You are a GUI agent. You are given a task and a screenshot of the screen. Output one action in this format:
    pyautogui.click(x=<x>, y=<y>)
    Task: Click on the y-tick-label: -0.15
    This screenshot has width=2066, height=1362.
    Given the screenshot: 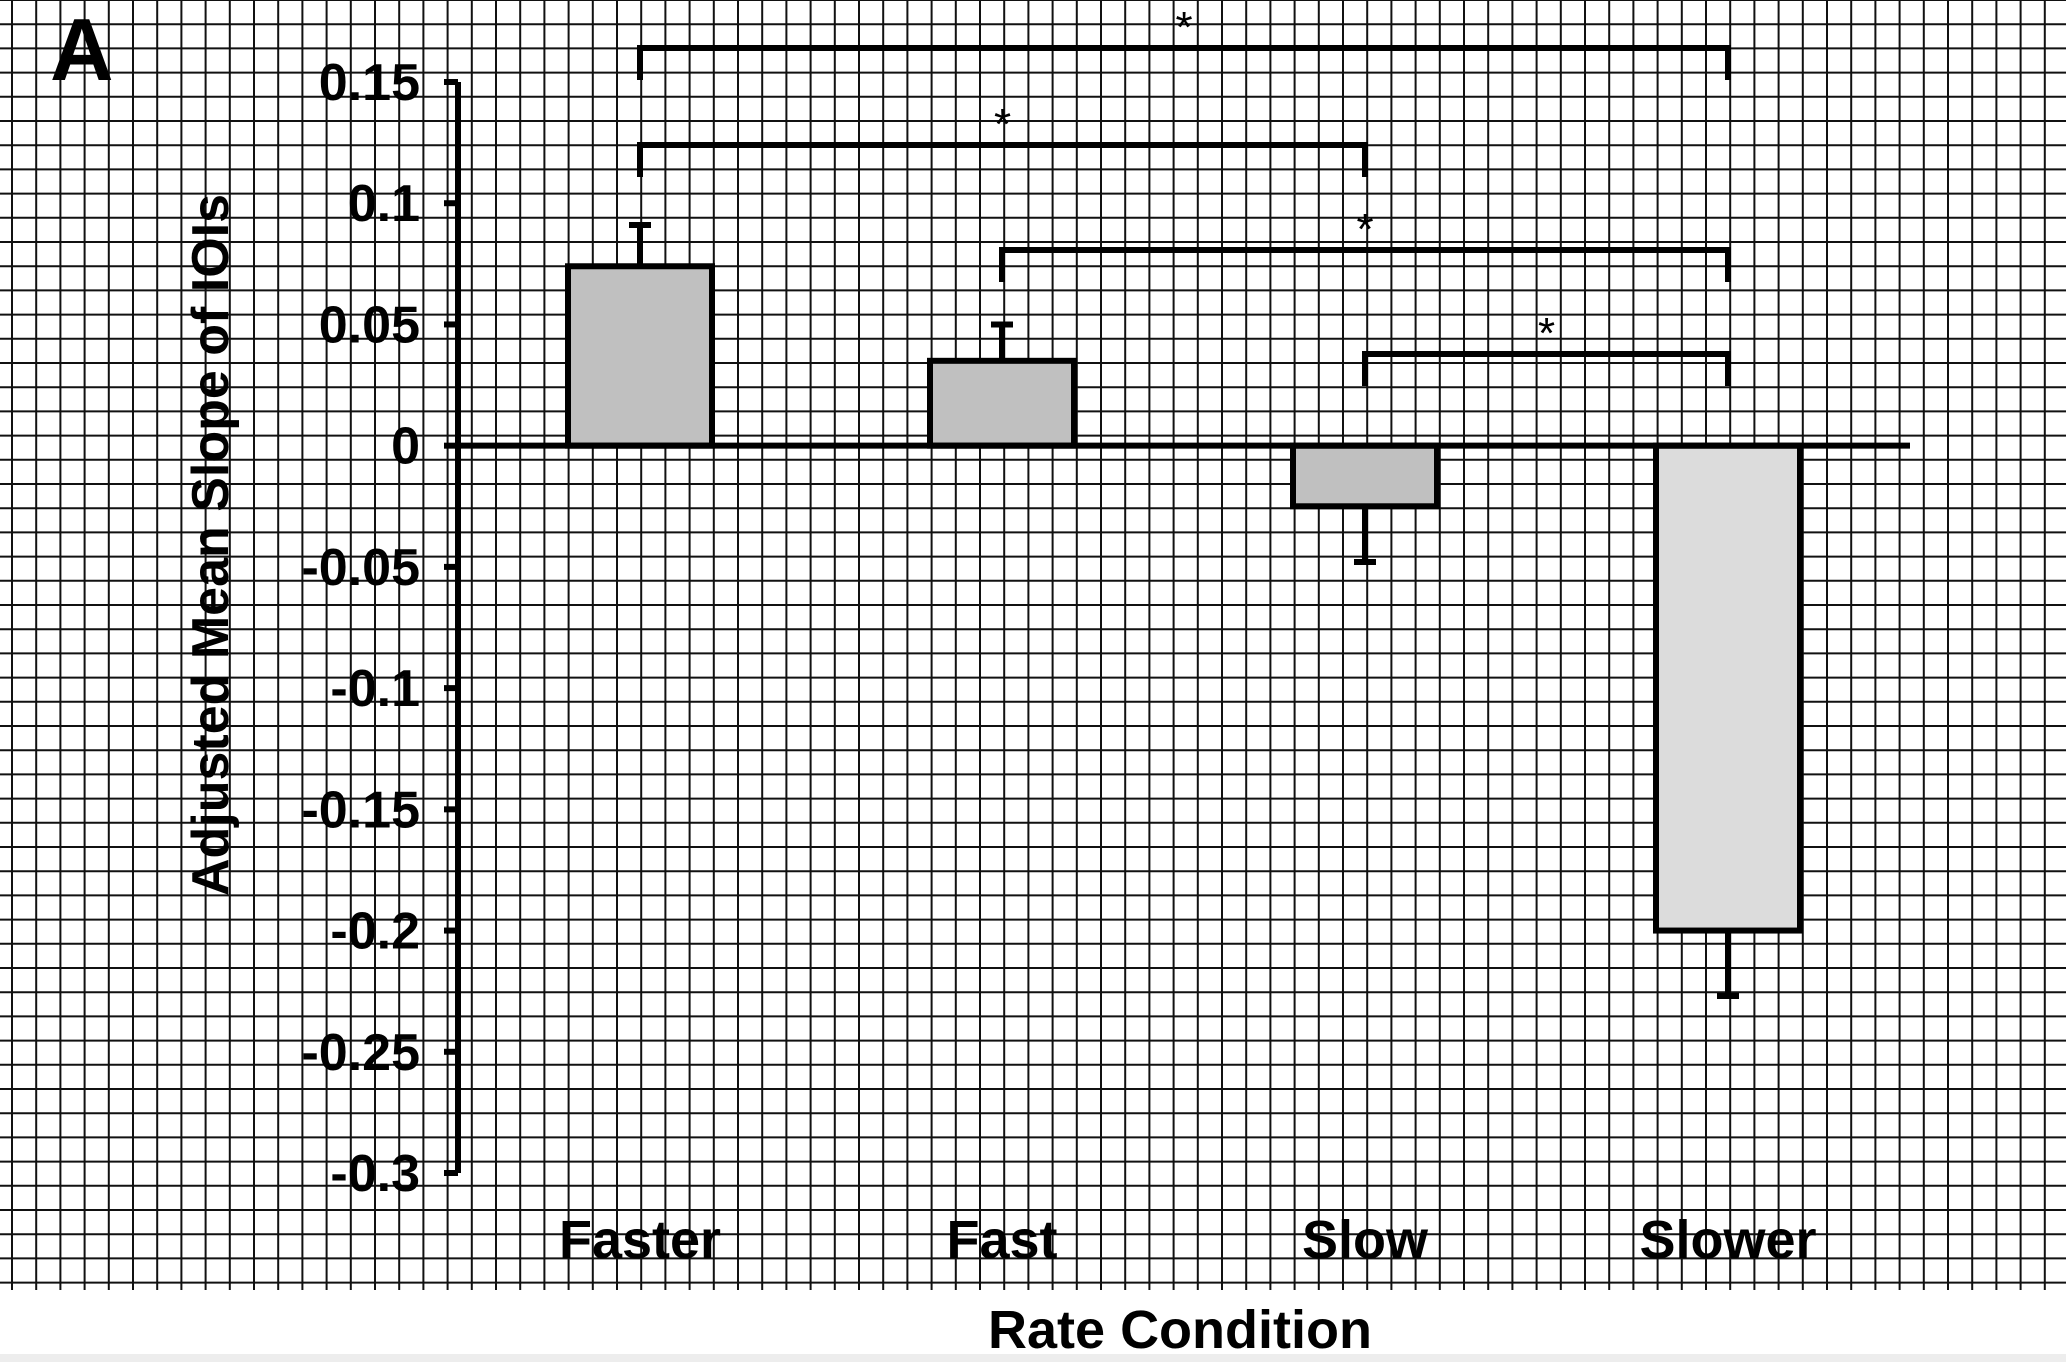 What is the action you would take?
    pyautogui.click(x=360, y=810)
    